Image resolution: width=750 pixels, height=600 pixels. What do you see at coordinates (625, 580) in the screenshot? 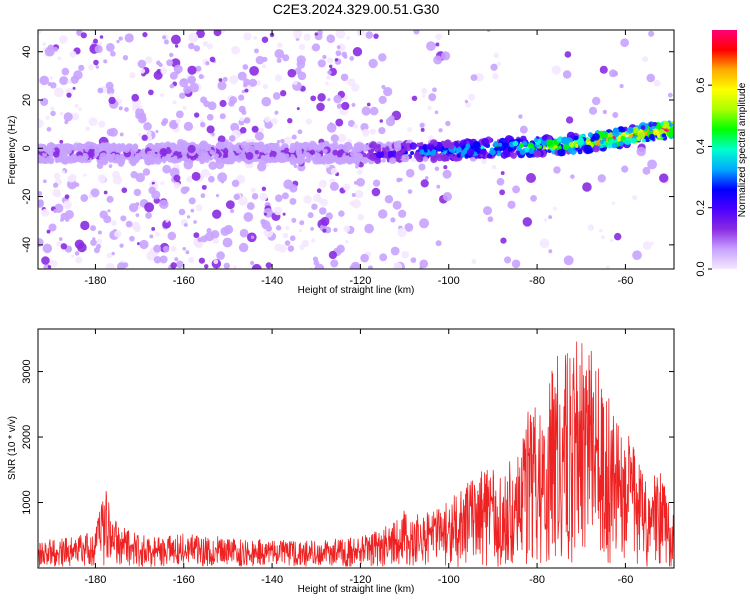
I see `snr-x-tick-label: -60` at bounding box center [625, 580].